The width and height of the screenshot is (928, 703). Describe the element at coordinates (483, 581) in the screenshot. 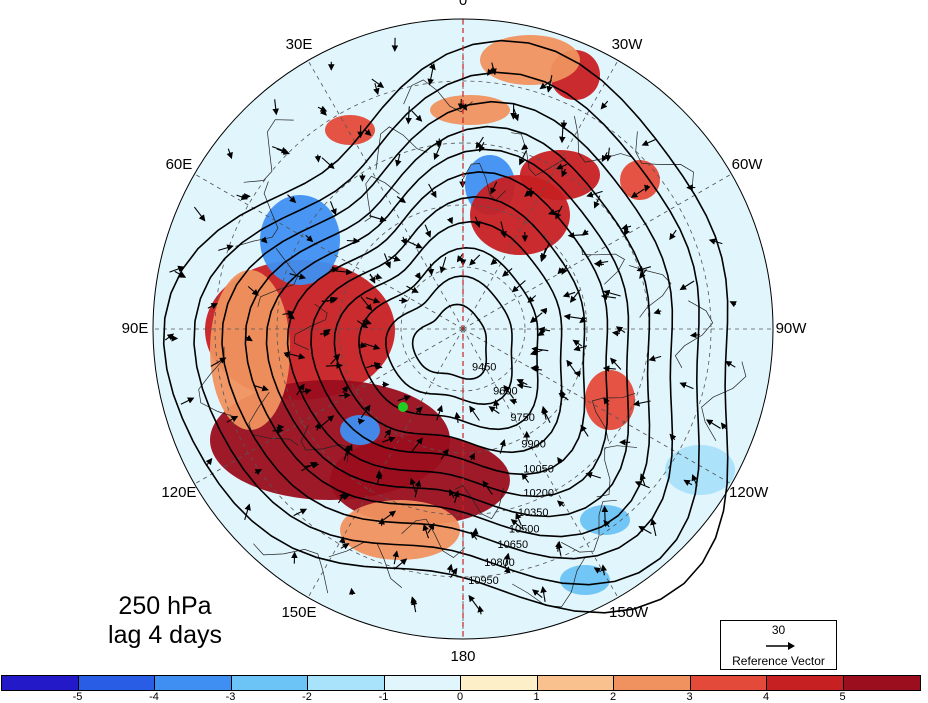

I see `contour-label: 10950` at that location.